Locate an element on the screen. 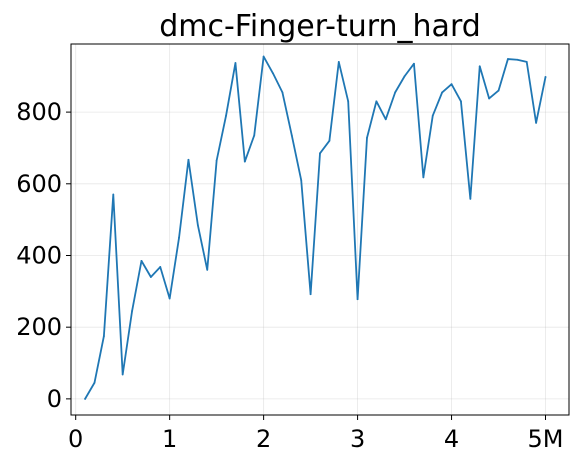 Image resolution: width=578 pixels, height=461 pixels. y-tick-label: 200 is located at coordinates (39, 327).